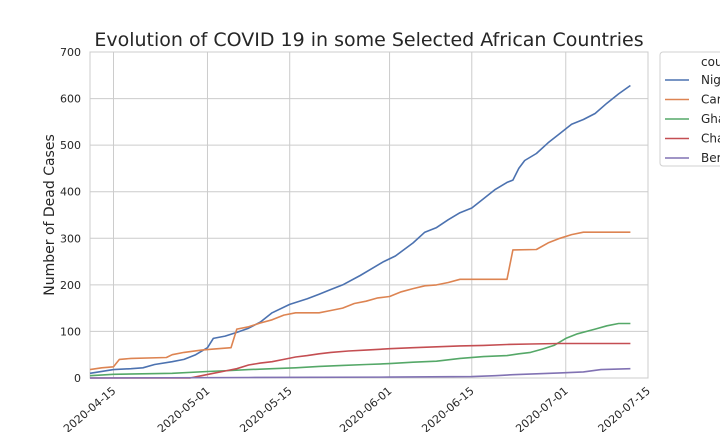 The image size is (720, 432). What do you see at coordinates (710, 100) in the screenshot?
I see `legend-label: Car` at bounding box center [710, 100].